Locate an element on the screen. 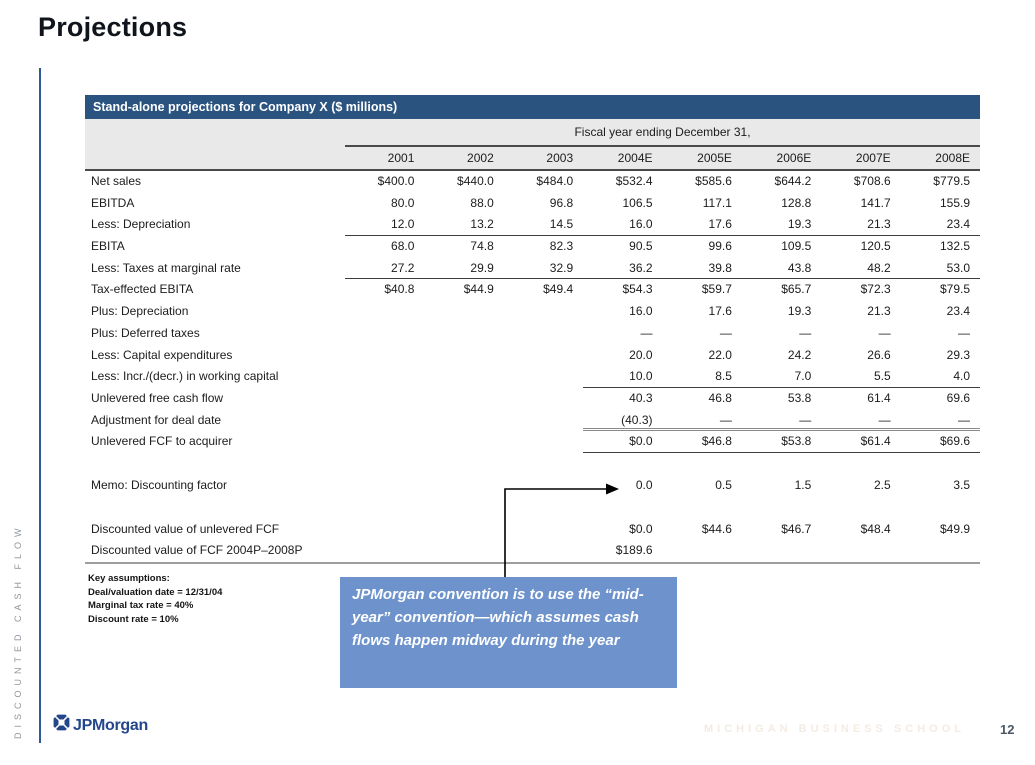 This screenshot has height=765, width=1035. table-cell: 7.0 is located at coordinates (781, 377).